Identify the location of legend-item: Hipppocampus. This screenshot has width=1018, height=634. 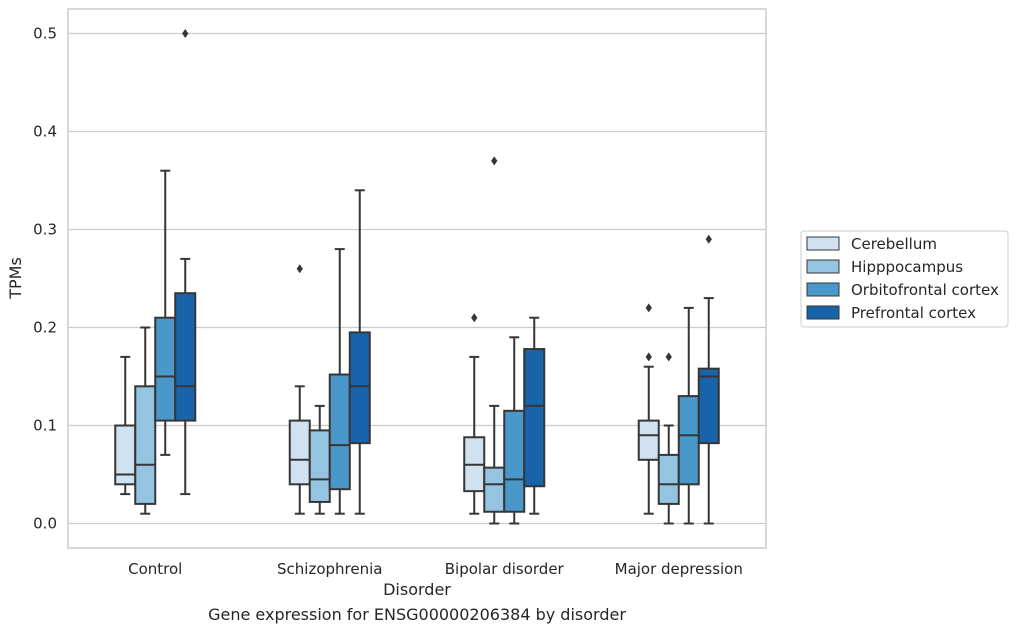
(884, 267).